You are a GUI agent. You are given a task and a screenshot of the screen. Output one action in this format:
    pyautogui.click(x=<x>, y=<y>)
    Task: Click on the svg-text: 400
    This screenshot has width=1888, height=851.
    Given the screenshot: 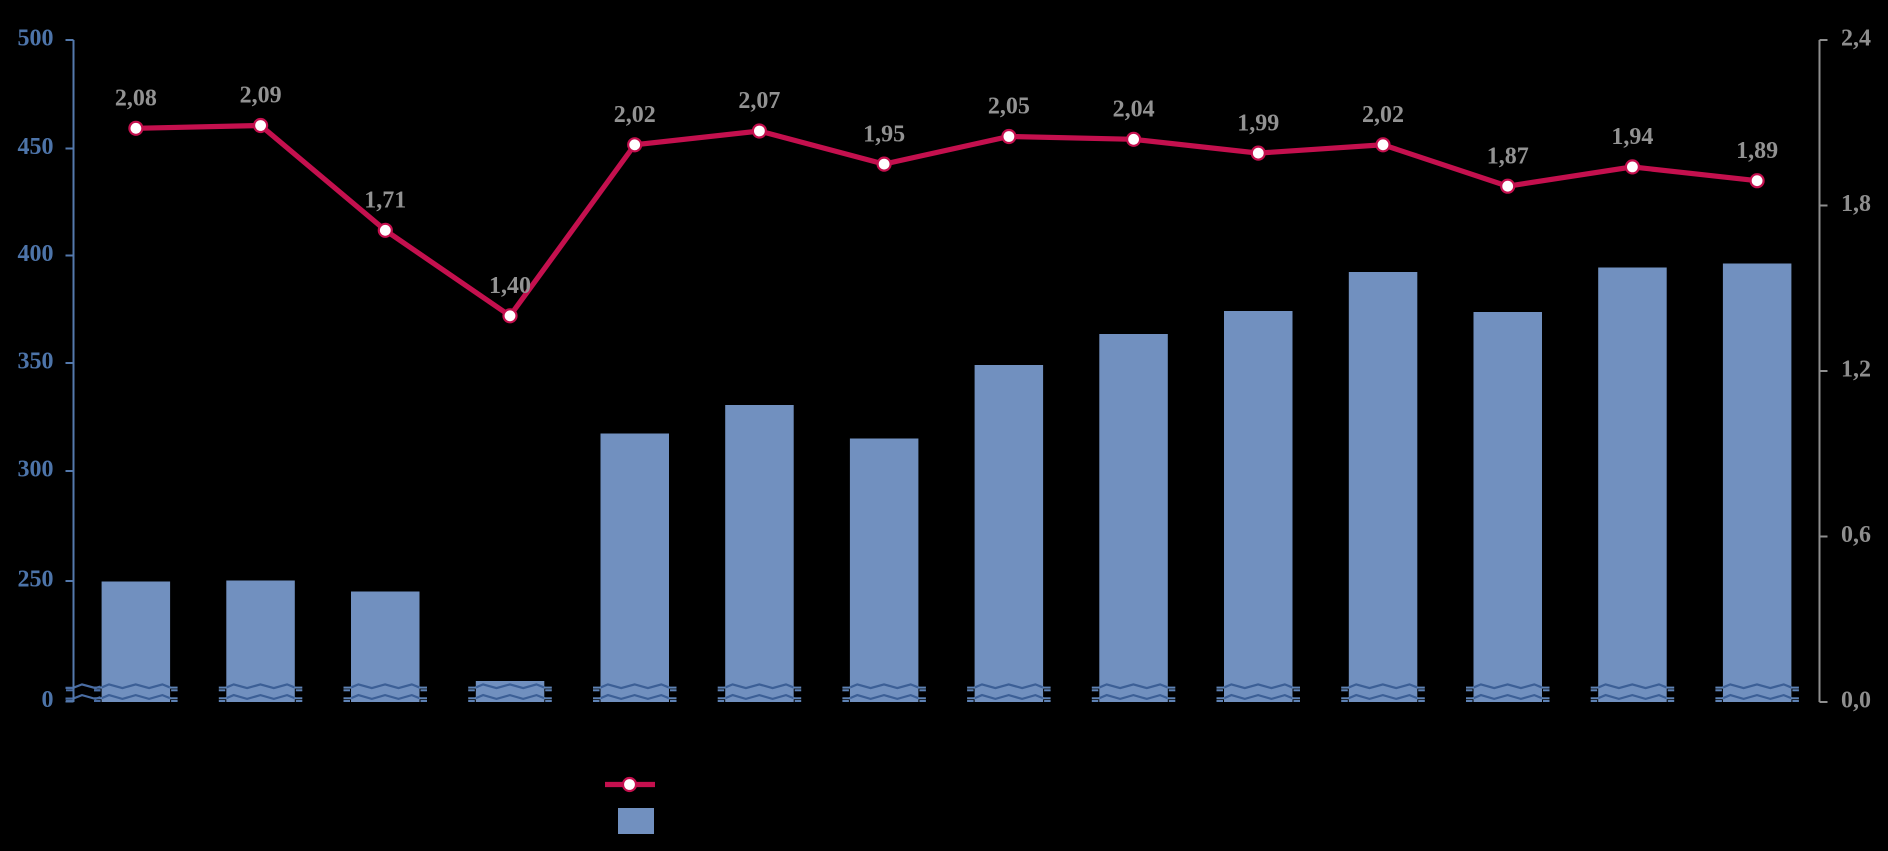 What is the action you would take?
    pyautogui.click(x=36, y=254)
    